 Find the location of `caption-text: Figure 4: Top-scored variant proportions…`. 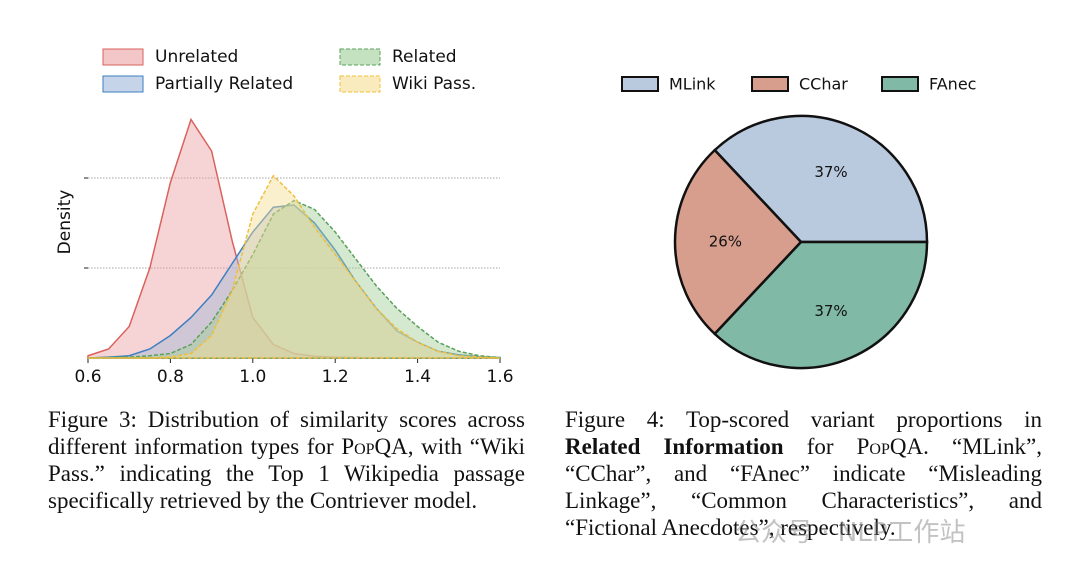

caption-text: Figure 4: Top-scored variant proportions… is located at coordinates (803, 419).